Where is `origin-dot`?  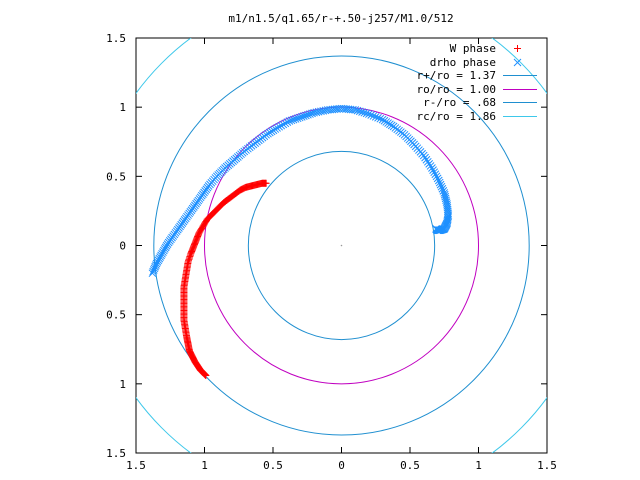
origin-dot is located at coordinates (341, 245).